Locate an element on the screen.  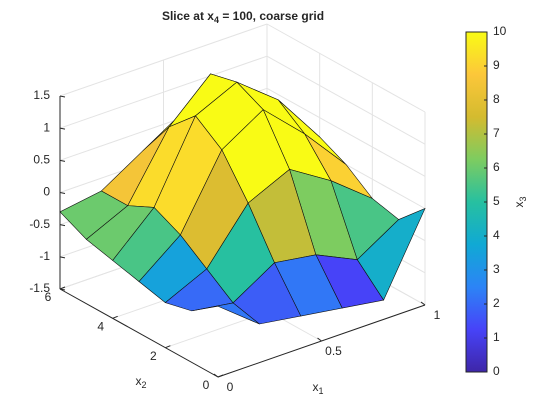
colorbar-tick-label: 0 is located at coordinates (496, 371).